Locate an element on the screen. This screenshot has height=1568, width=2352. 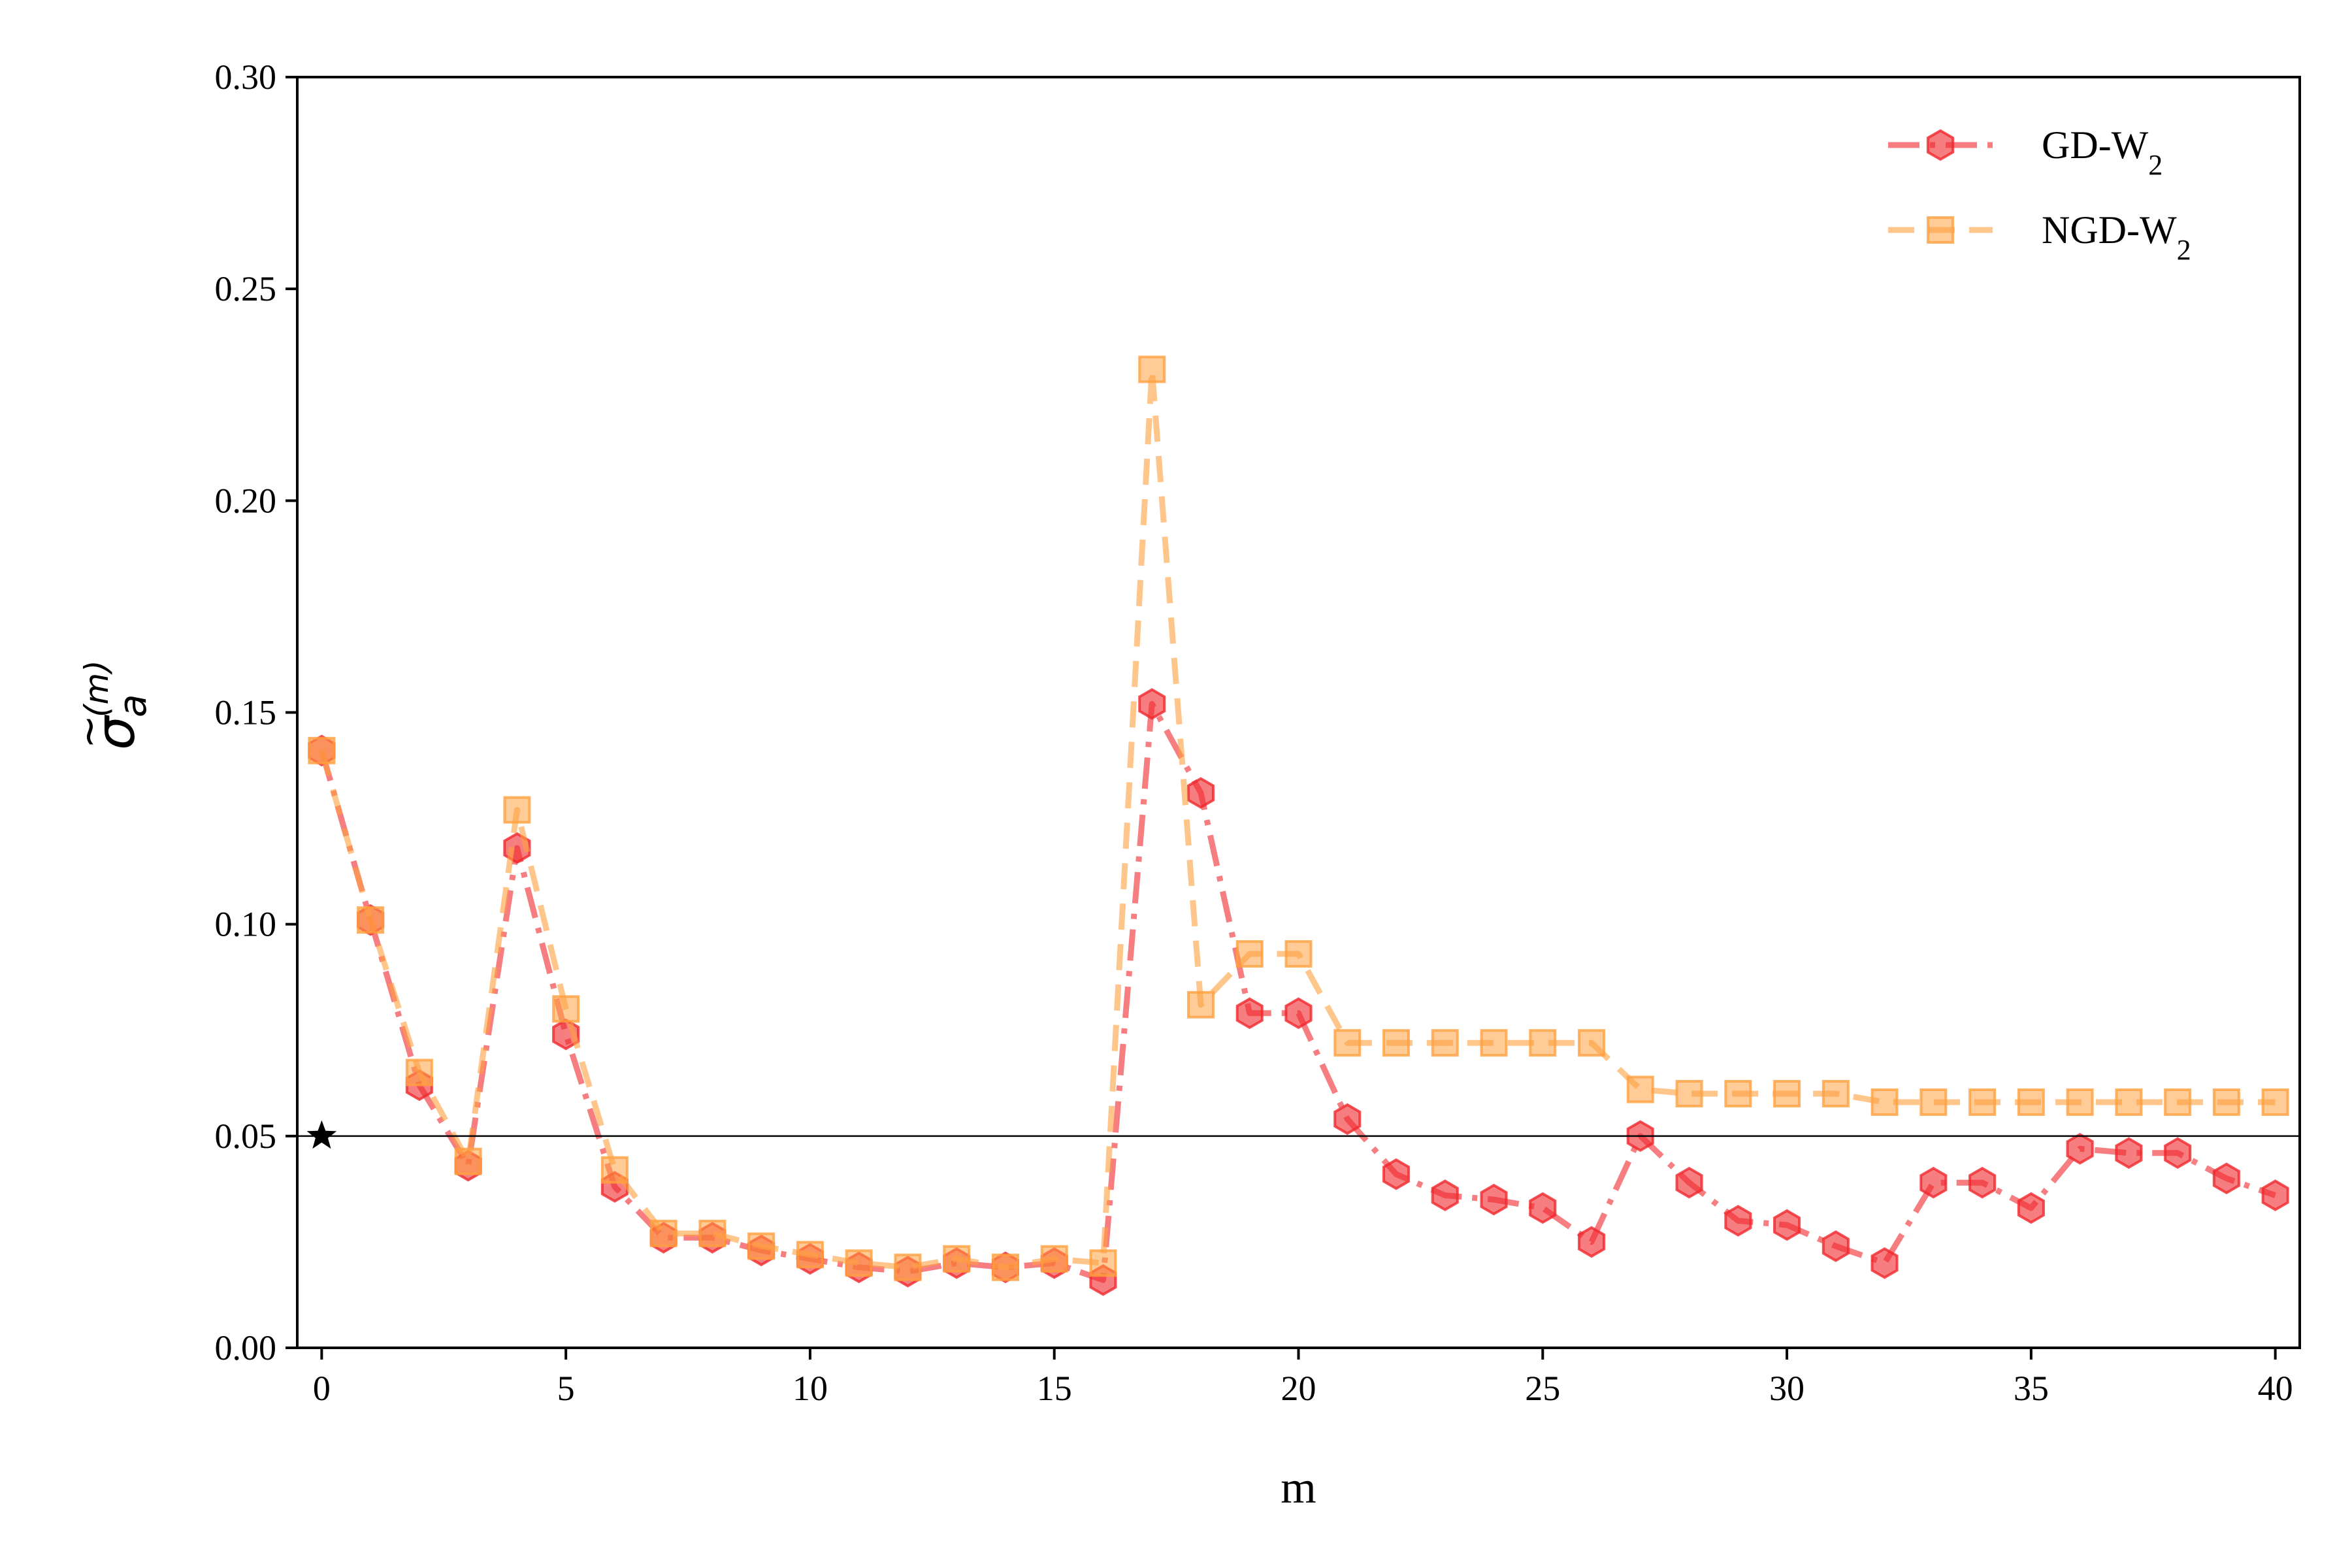
y-label-superscript: (m) is located at coordinates (97, 688).